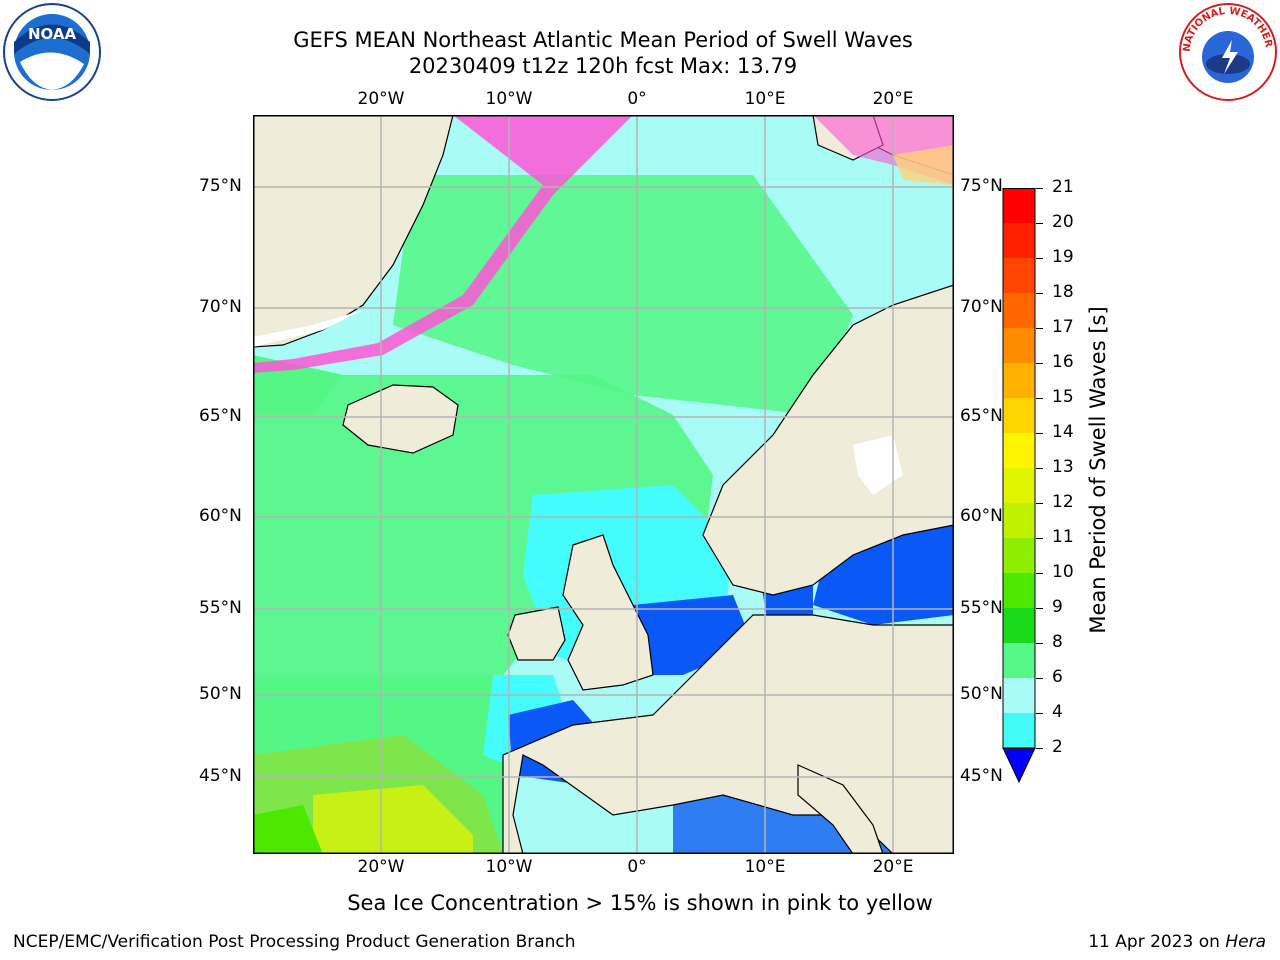  Describe the element at coordinates (981, 694) in the screenshot. I see `lat-label-right: 50°N` at that location.